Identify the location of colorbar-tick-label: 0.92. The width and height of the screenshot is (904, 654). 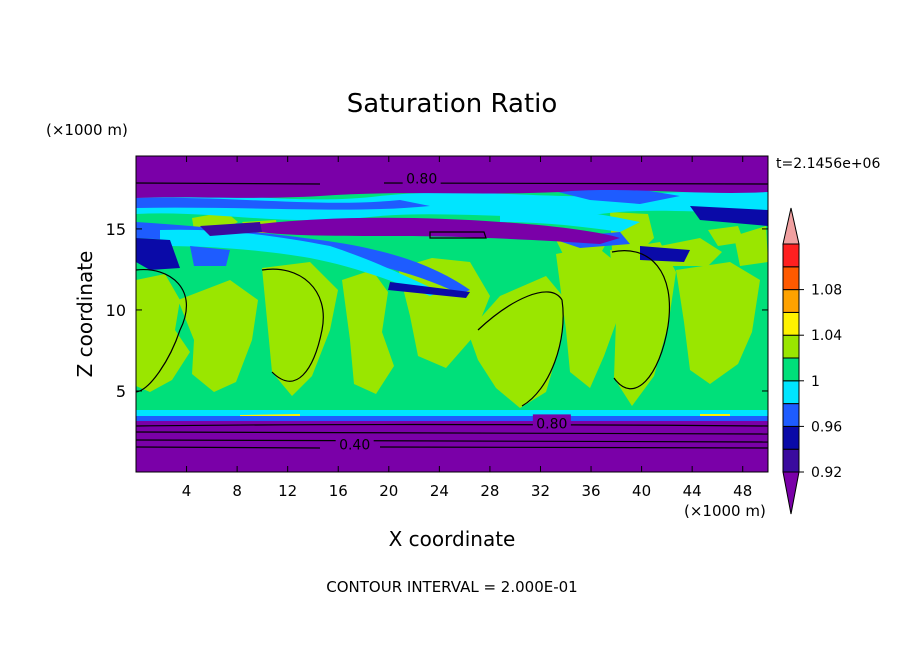
(826, 473).